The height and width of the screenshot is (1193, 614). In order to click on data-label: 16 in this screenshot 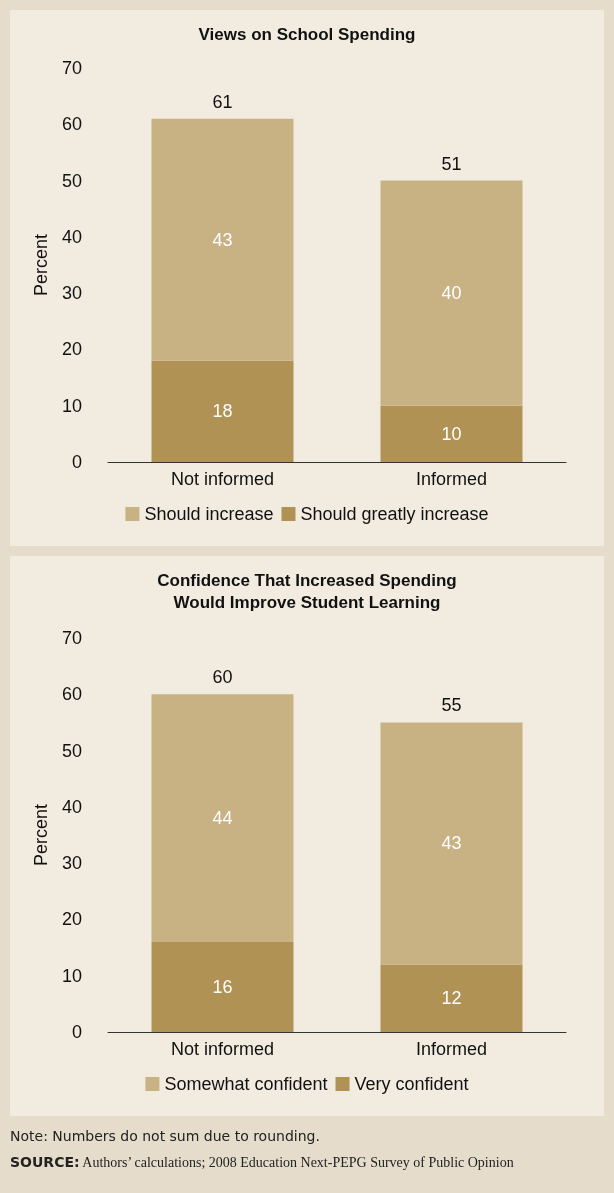, I will do `click(222, 986)`.